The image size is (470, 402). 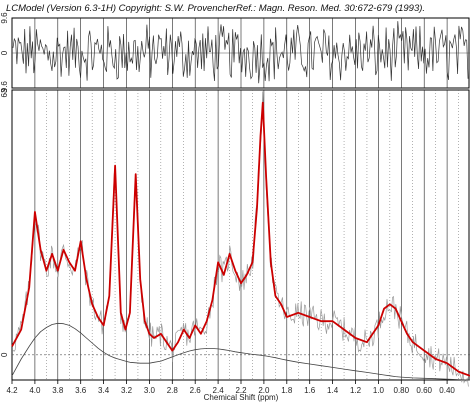 I want to click on baseline-curve, so click(x=240, y=351).